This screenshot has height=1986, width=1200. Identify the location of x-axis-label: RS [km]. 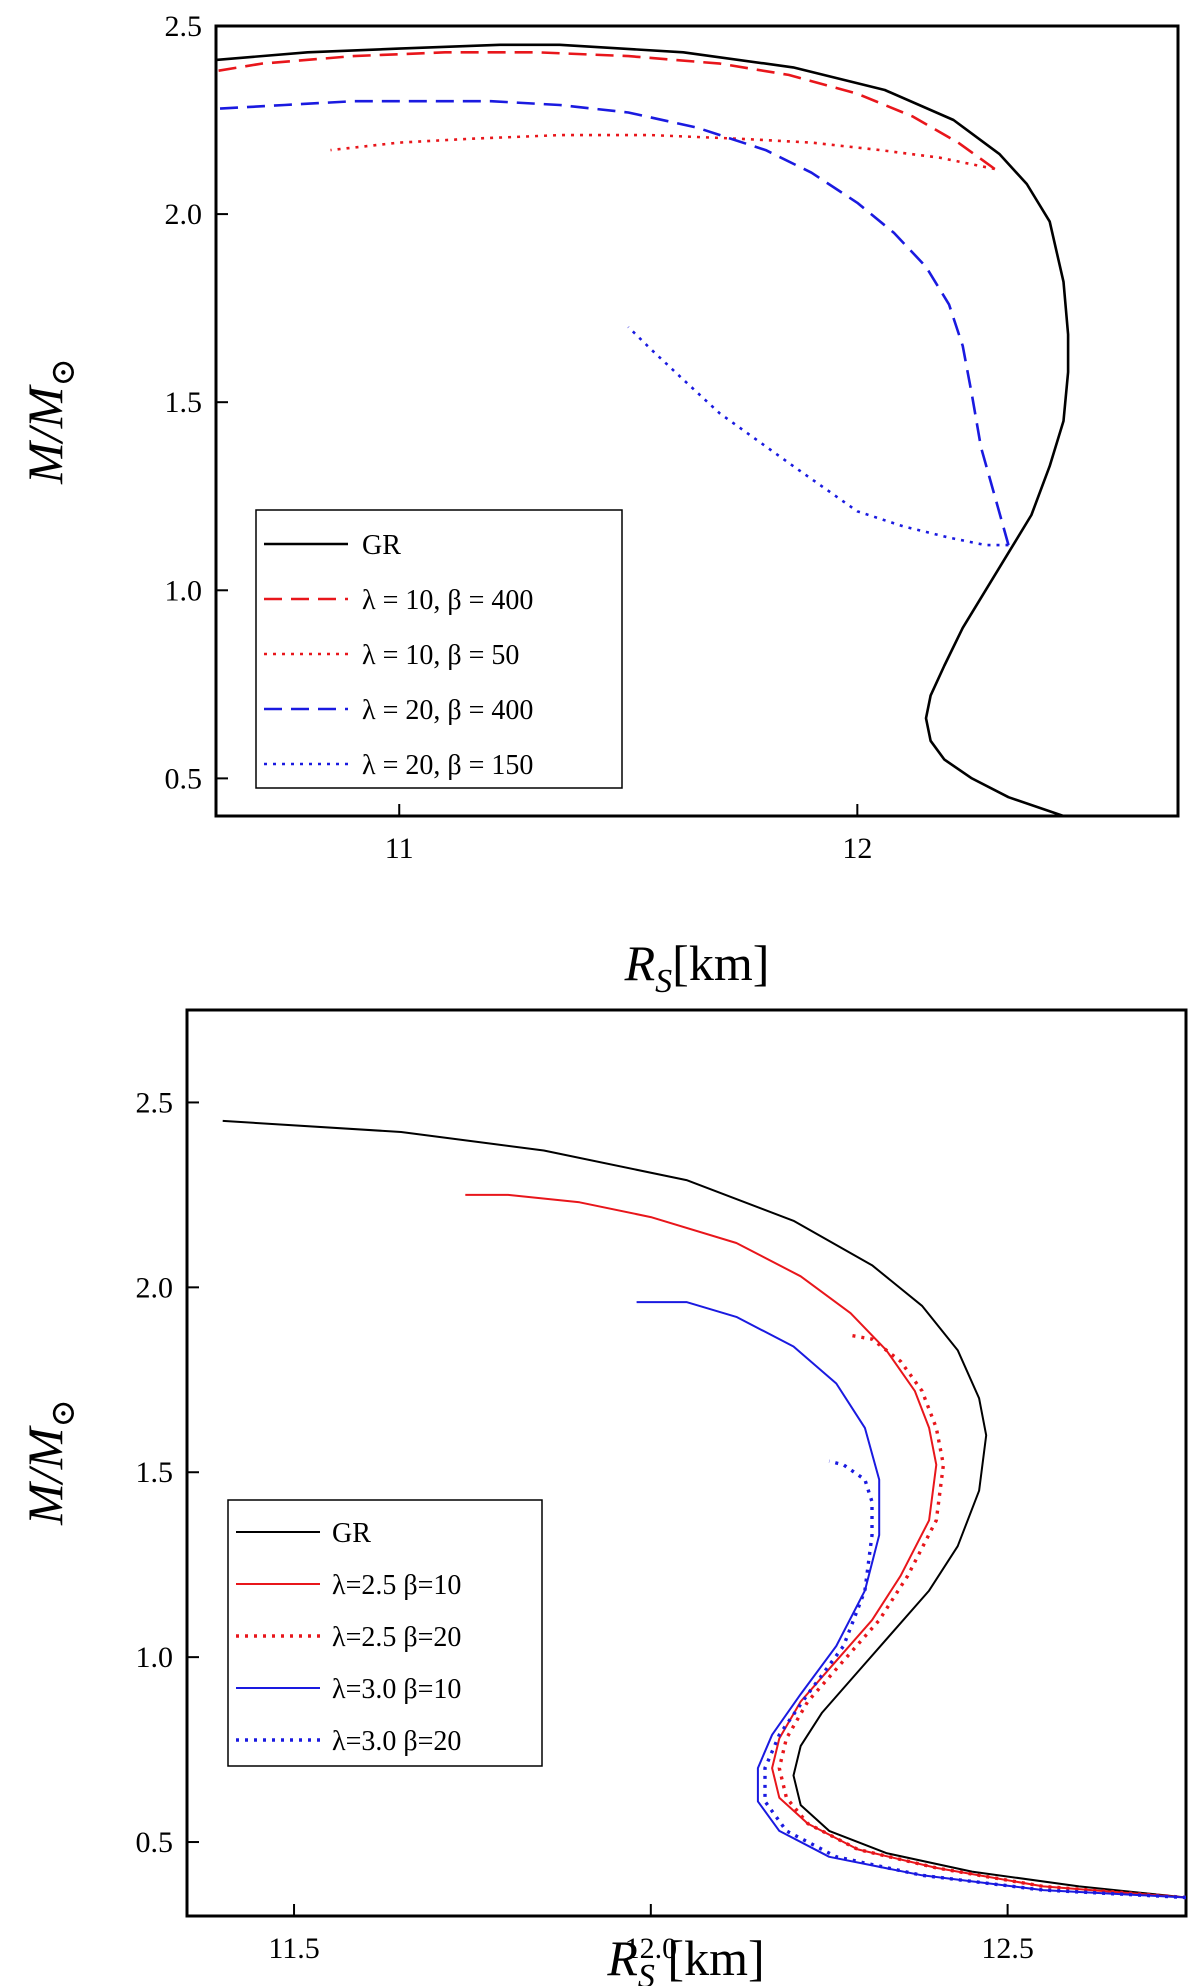
(685, 1958).